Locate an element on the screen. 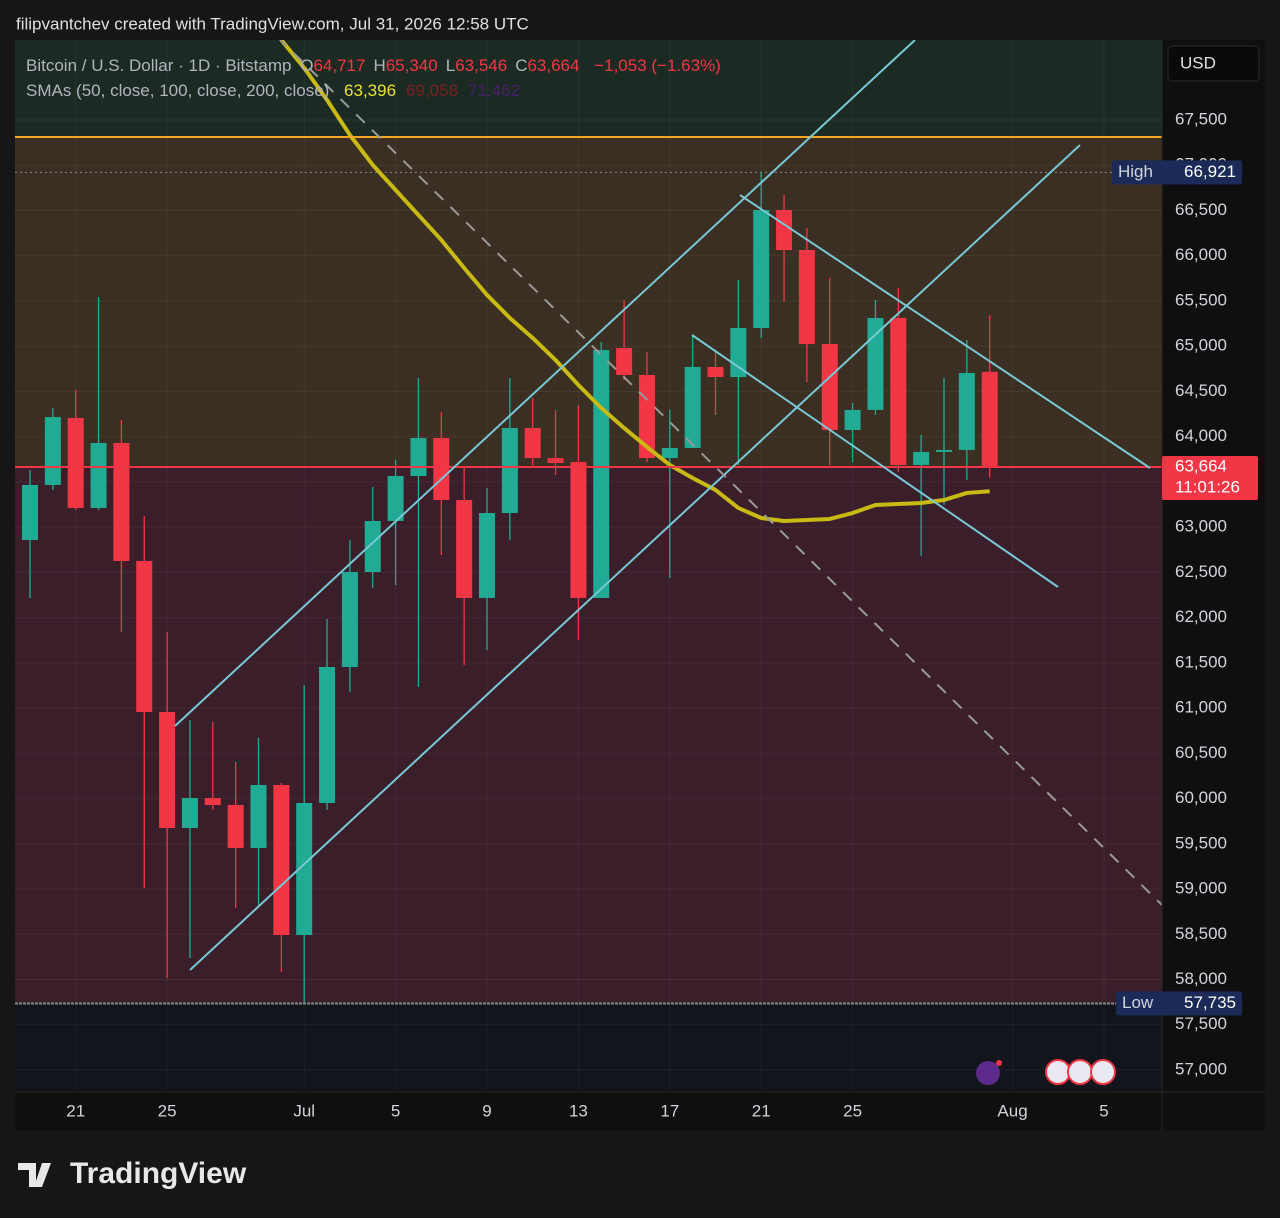 The image size is (1280, 1218). sma-value: 63,396 is located at coordinates (370, 90).